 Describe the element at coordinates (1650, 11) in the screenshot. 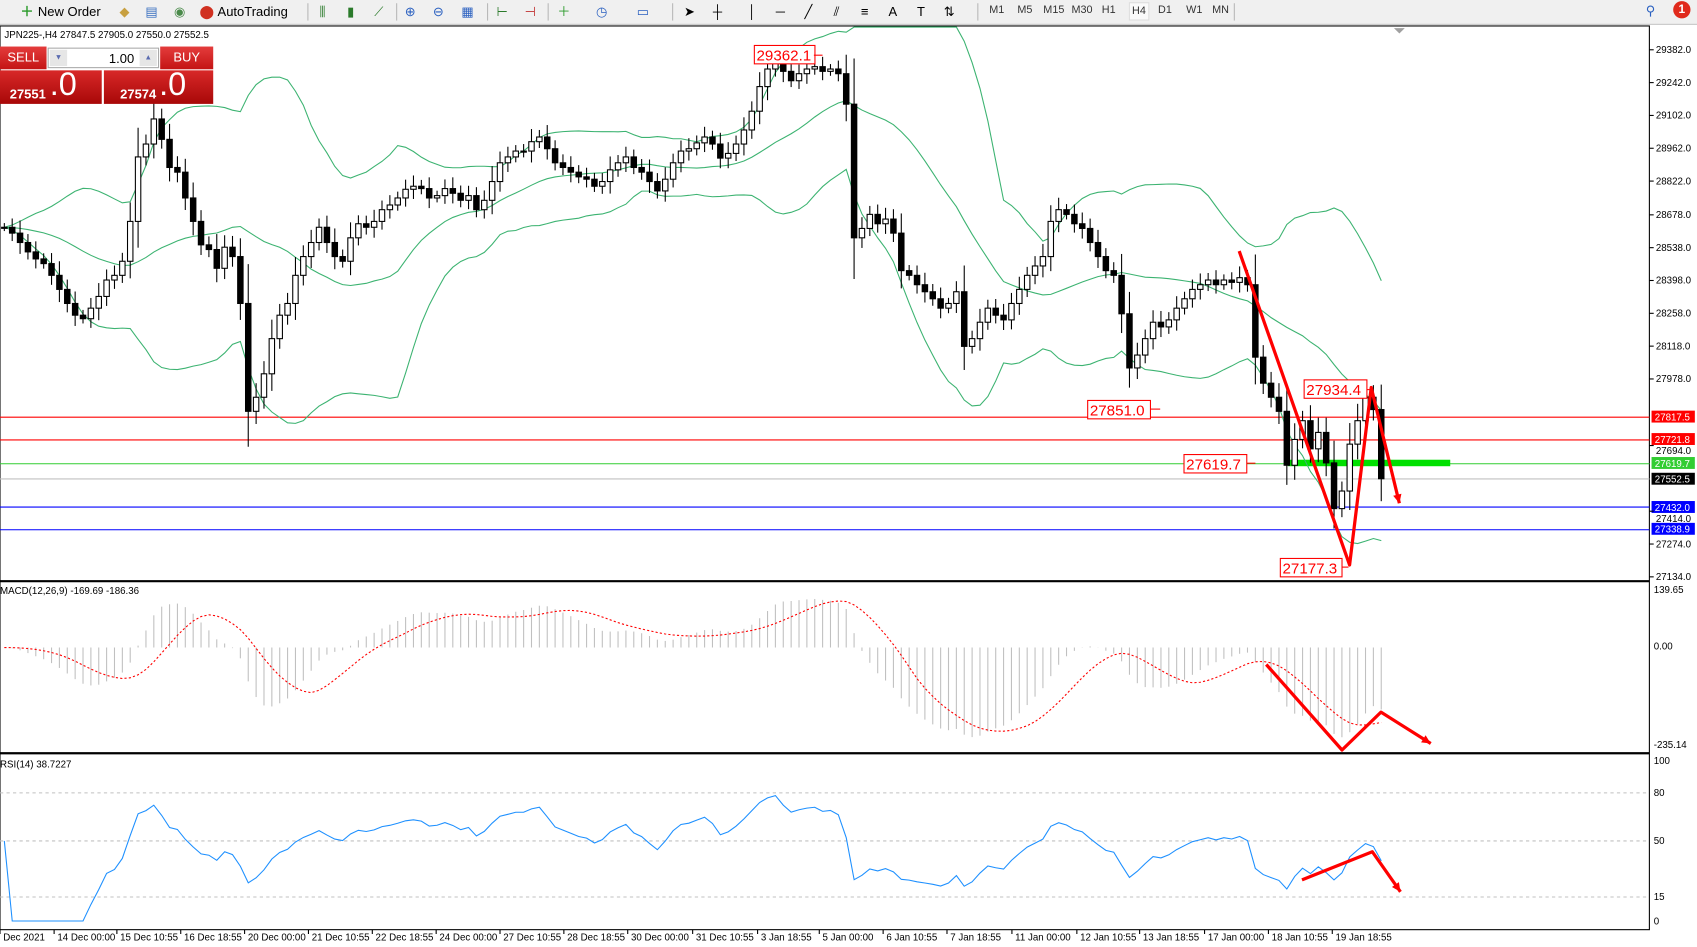

I see `search-icon: ⚲` at that location.